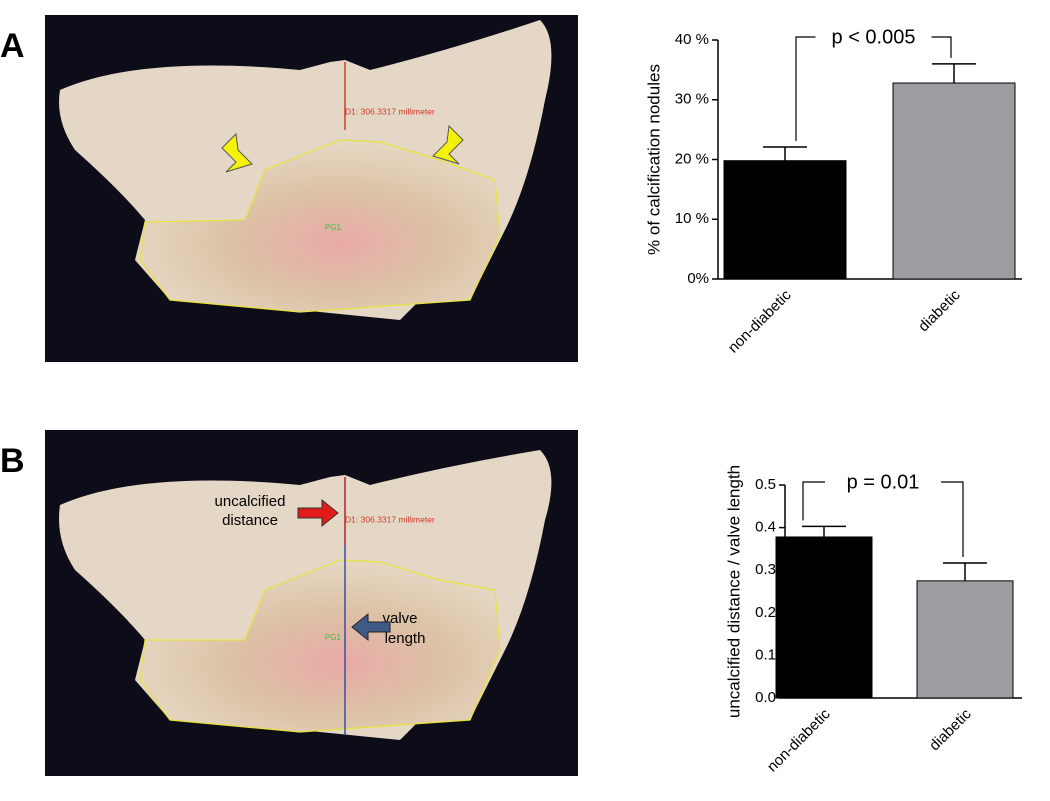 The height and width of the screenshot is (801, 1050). Describe the element at coordinates (733, 591) in the screenshot. I see `y-axis-label: uncalcified distance / valve length` at that location.